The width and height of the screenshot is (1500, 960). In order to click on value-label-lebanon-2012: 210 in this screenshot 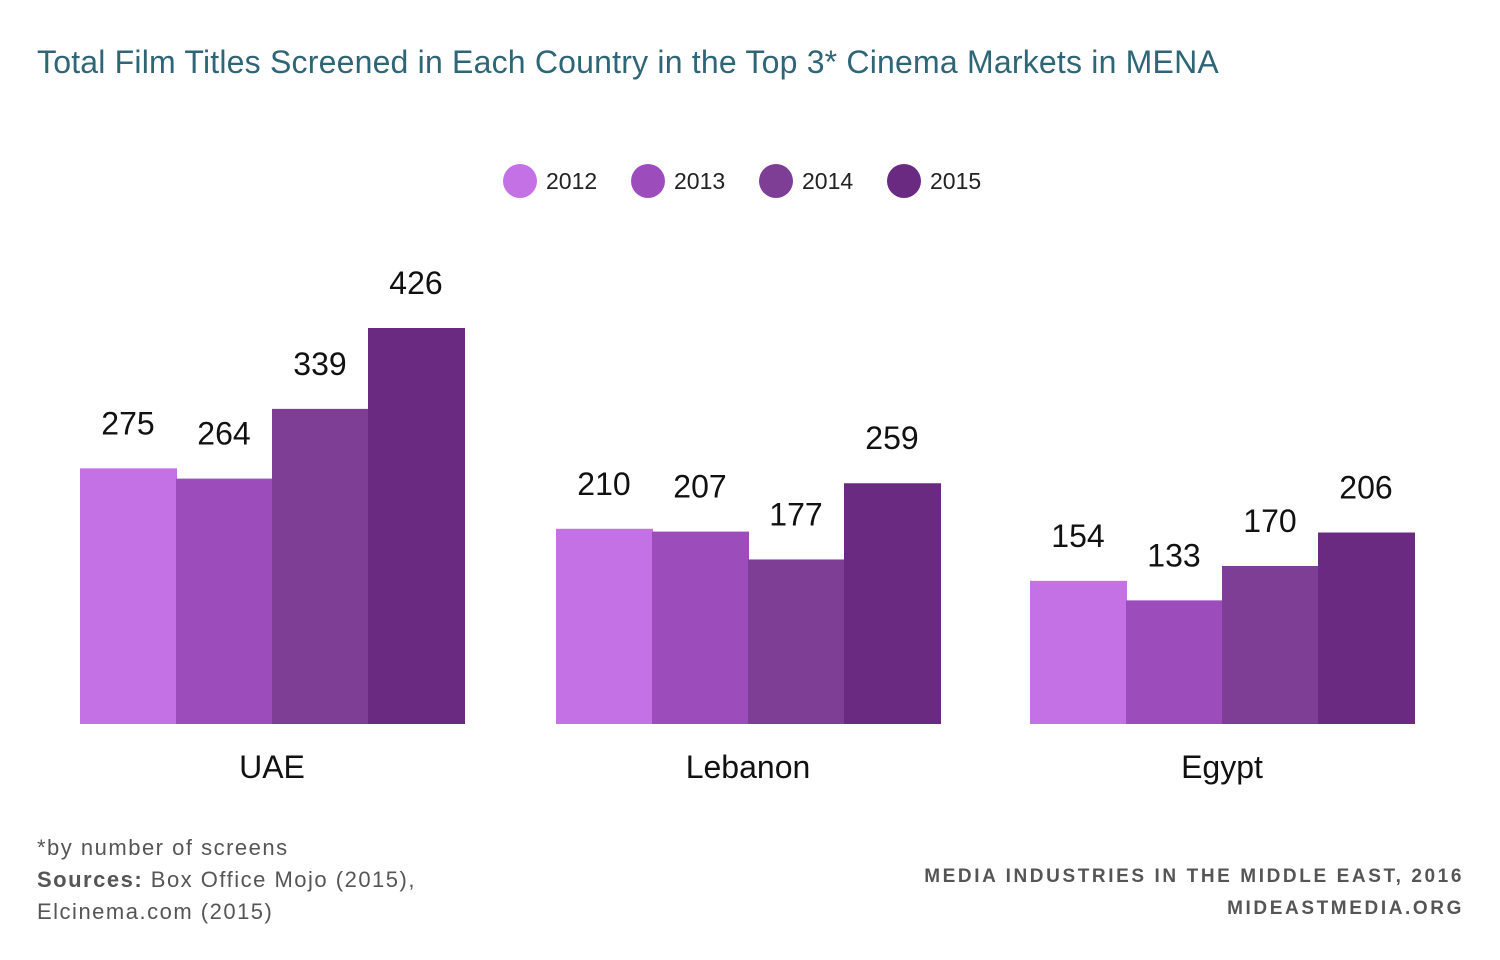, I will do `click(603, 484)`.